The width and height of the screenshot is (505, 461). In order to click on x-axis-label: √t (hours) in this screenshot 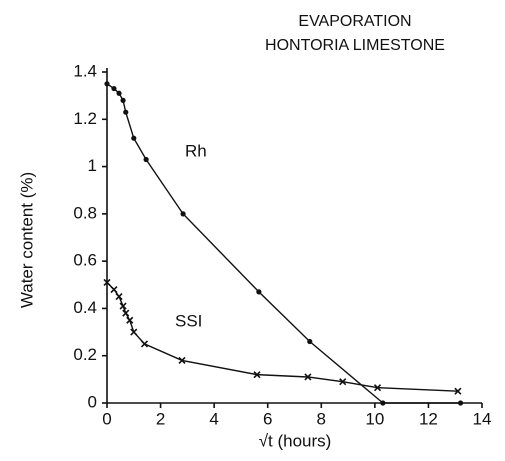, I will do `click(295, 440)`.